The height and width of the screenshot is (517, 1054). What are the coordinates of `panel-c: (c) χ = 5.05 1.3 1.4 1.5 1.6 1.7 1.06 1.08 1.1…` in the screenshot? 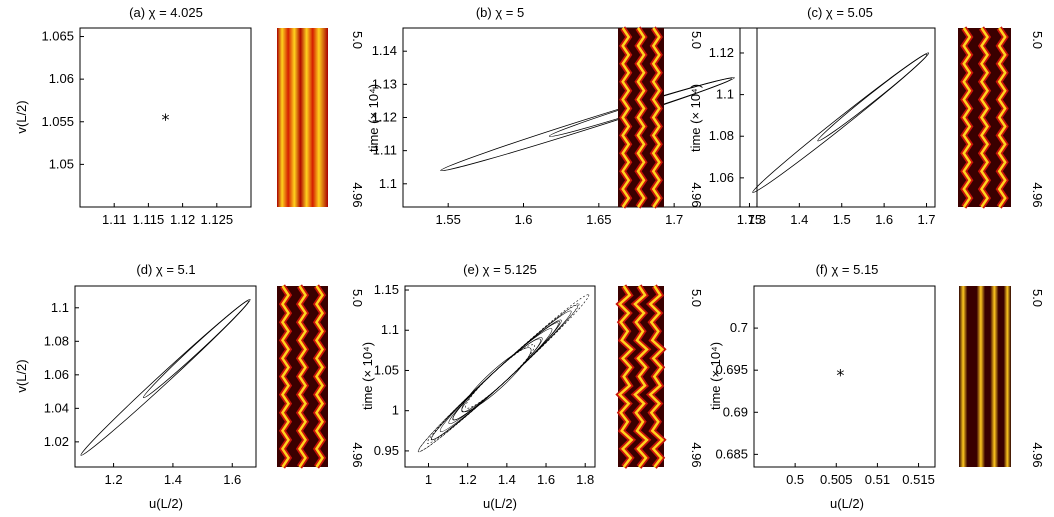 It's located at (860, 116).